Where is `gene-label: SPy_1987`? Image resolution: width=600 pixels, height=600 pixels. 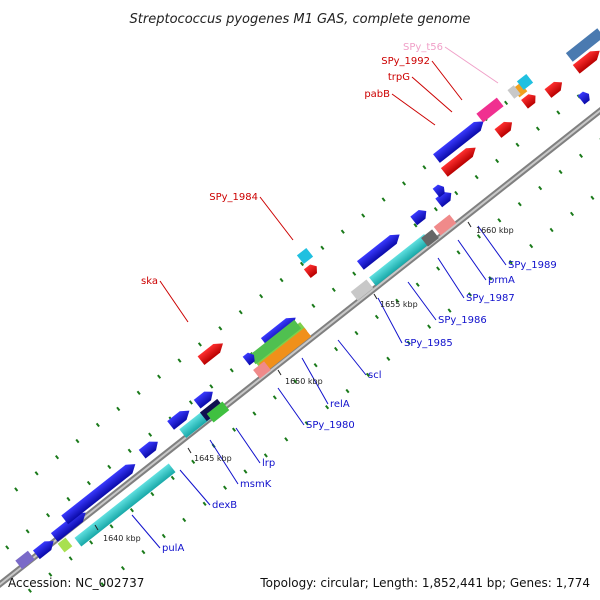
gene-label: SPy_1987 is located at coordinates (490, 298).